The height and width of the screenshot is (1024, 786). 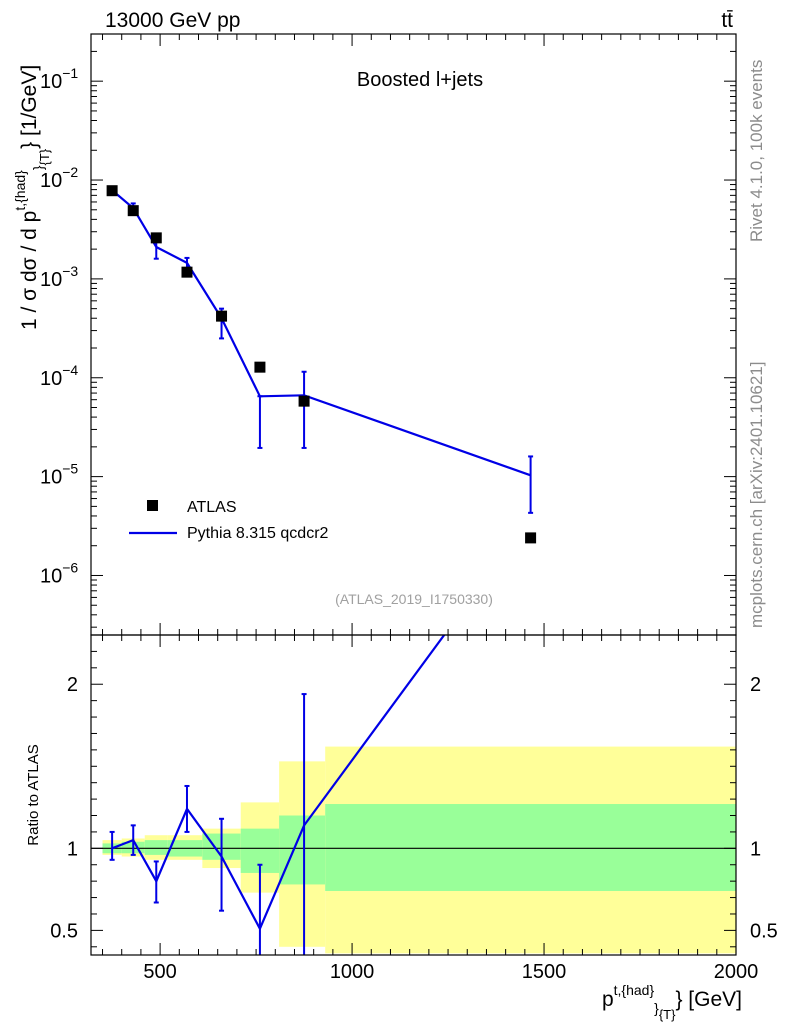 What do you see at coordinates (756, 495) in the screenshot?
I see `mcplots-label: mcplots.cern.ch [arXiv:2401.10621]` at bounding box center [756, 495].